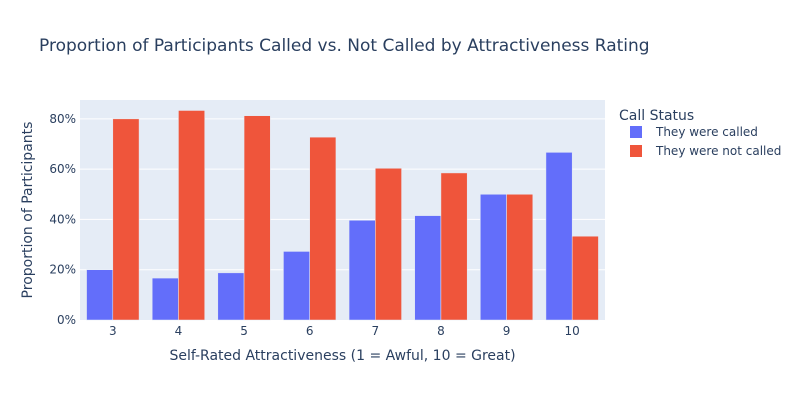 The height and width of the screenshot is (404, 800). What do you see at coordinates (705, 141) in the screenshot?
I see `legend-items: They were called They were not called` at bounding box center [705, 141].